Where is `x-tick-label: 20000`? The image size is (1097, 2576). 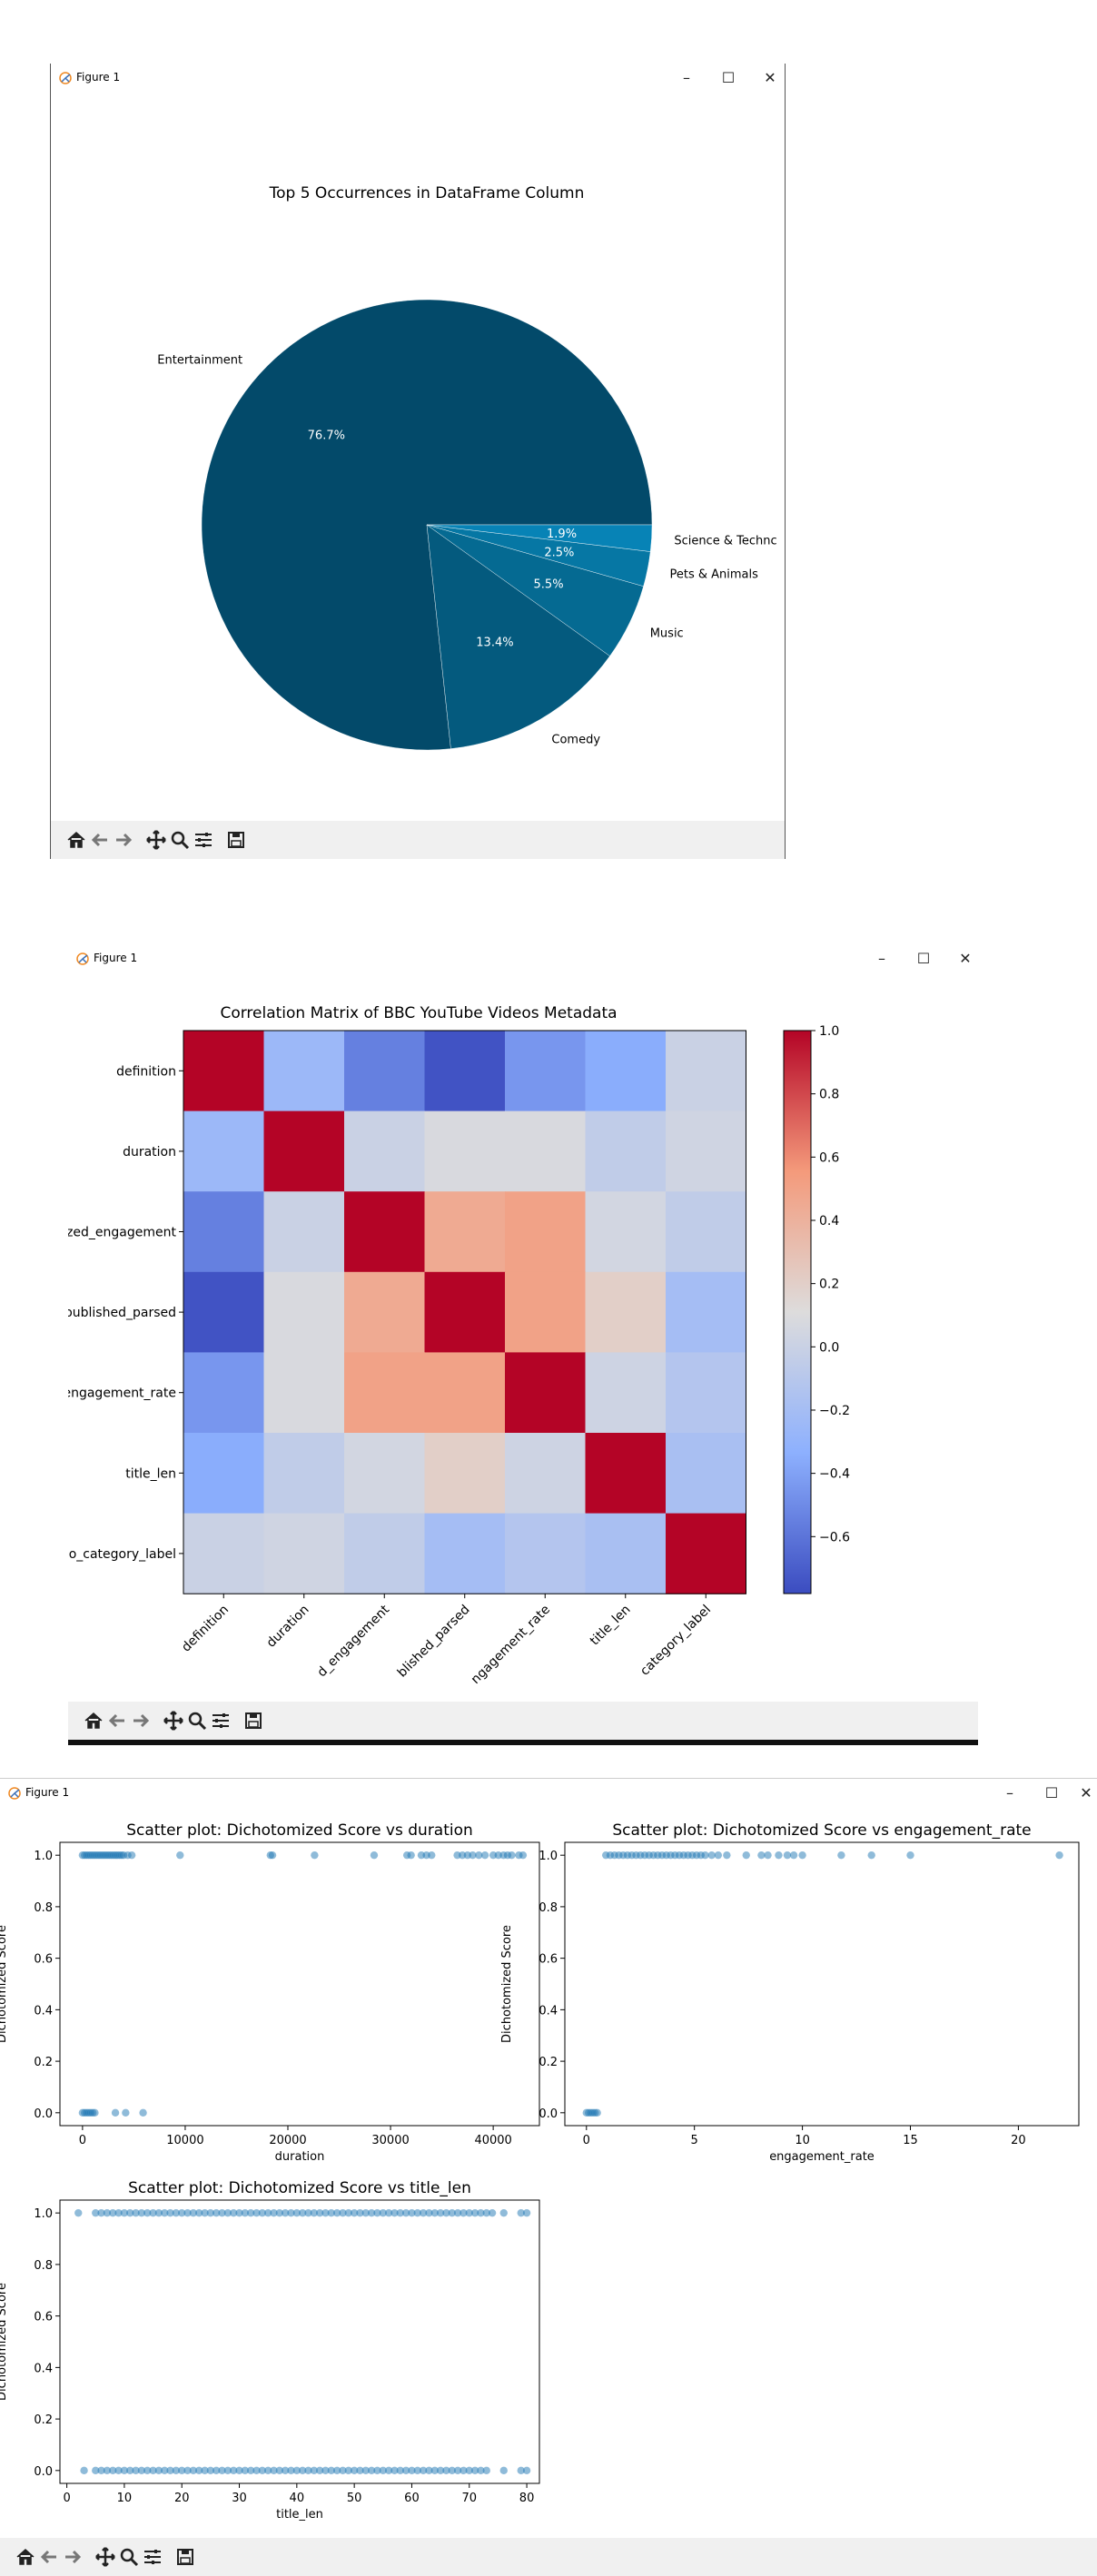
x-tick-label: 20000 is located at coordinates (287, 2140).